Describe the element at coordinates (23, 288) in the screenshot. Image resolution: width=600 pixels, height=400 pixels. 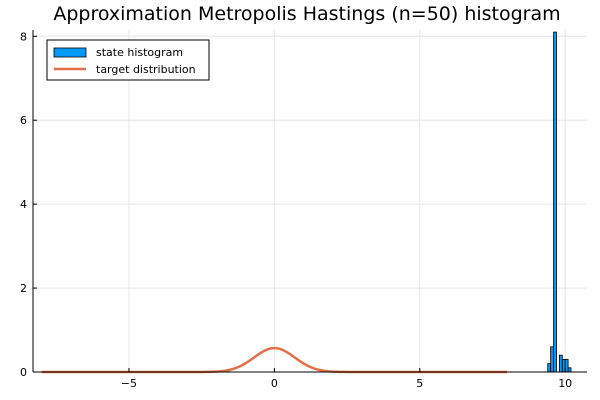
I see `y-tick-label: 2` at that location.